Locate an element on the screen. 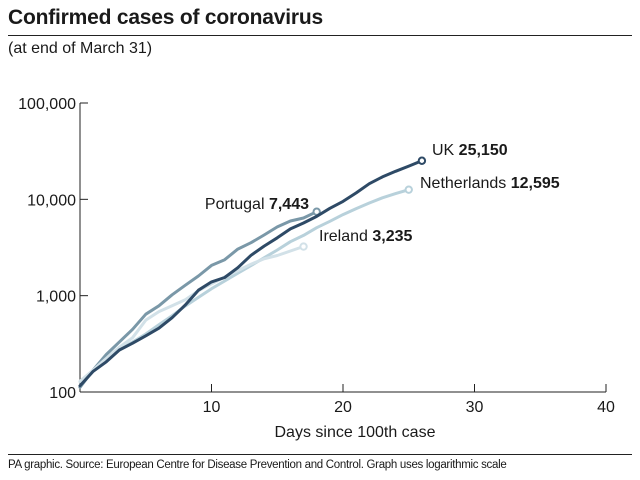 The height and width of the screenshot is (480, 640). chart-subtitle: (at end of March 31) is located at coordinates (80, 48).